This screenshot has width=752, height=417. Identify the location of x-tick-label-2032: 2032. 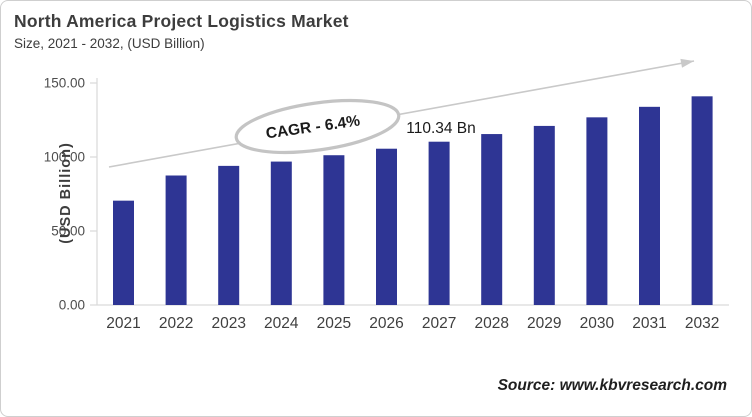
(702, 323).